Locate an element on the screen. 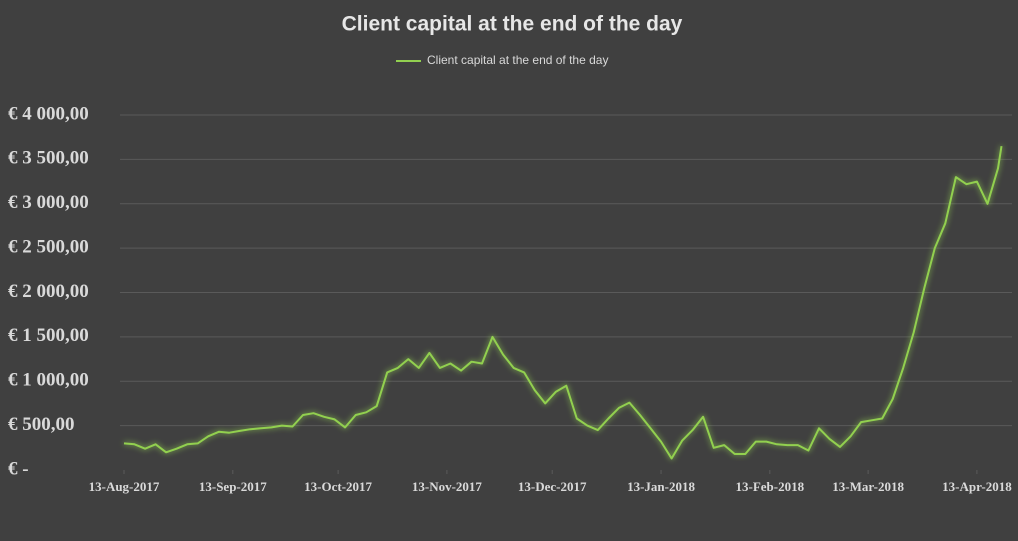  x-tick-label: 13-Dec-2017 is located at coordinates (552, 486).